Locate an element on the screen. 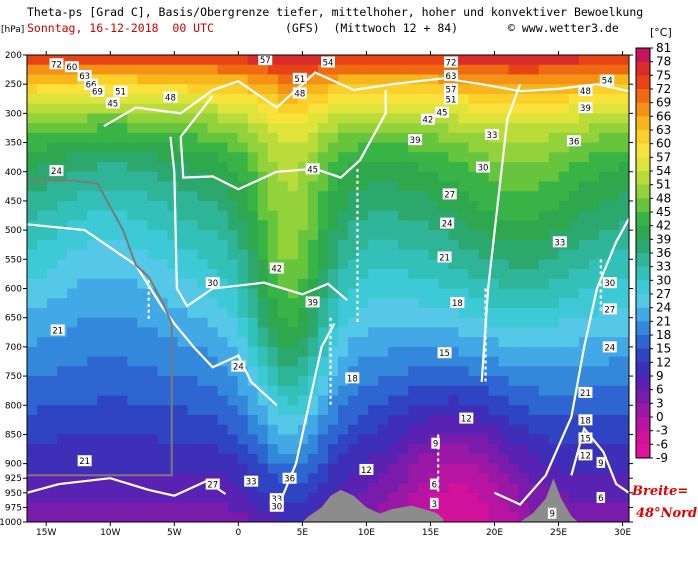 The image size is (698, 576). colorbar-label: 27 is located at coordinates (663, 294).